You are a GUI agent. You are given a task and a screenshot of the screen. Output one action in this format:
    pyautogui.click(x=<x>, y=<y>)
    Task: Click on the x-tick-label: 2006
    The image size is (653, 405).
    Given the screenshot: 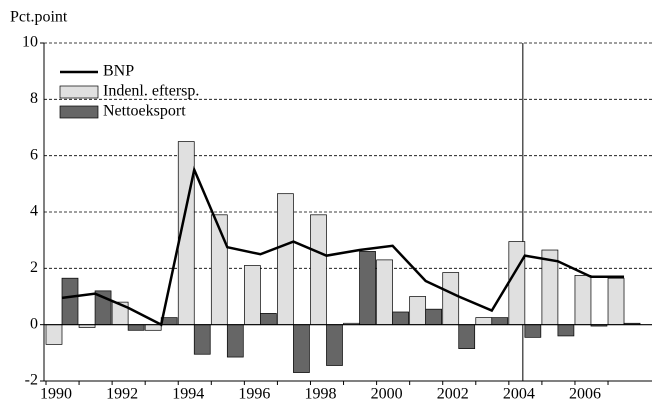 What is the action you would take?
    pyautogui.click(x=585, y=394)
    